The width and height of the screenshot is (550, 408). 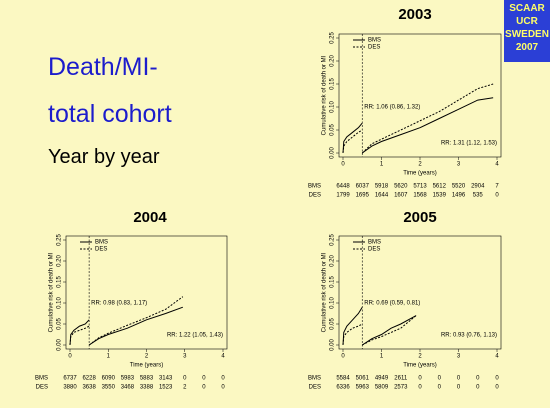 I want to click on risk-count: 1496, so click(x=459, y=196).